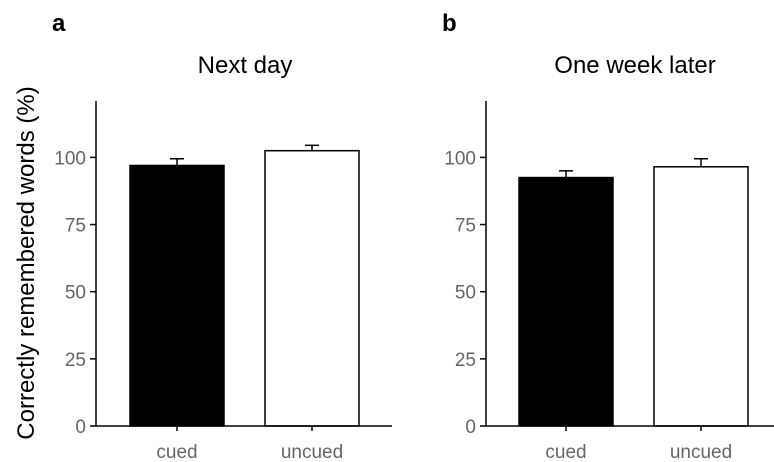 This screenshot has width=774, height=462. Describe the element at coordinates (449, 23) in the screenshot. I see `panel-letter: b` at that location.